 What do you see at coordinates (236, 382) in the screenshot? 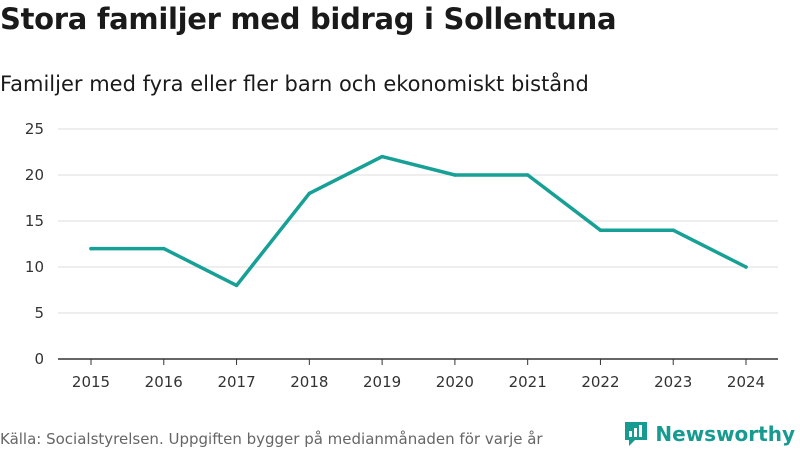
I see `x-tick-label: 2017` at bounding box center [236, 382].